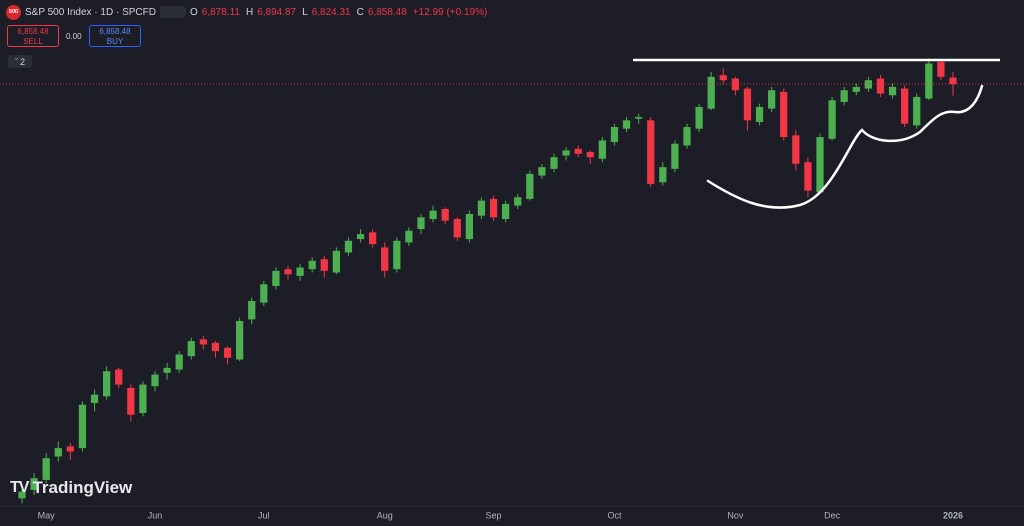 The image size is (1024, 526). I want to click on low-key: L, so click(305, 12).